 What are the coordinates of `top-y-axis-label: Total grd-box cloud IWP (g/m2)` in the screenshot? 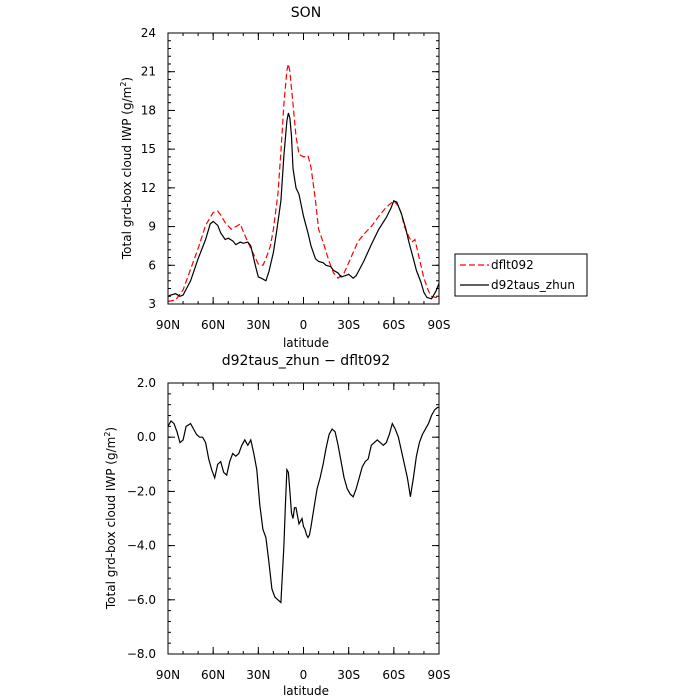 It's located at (126, 168).